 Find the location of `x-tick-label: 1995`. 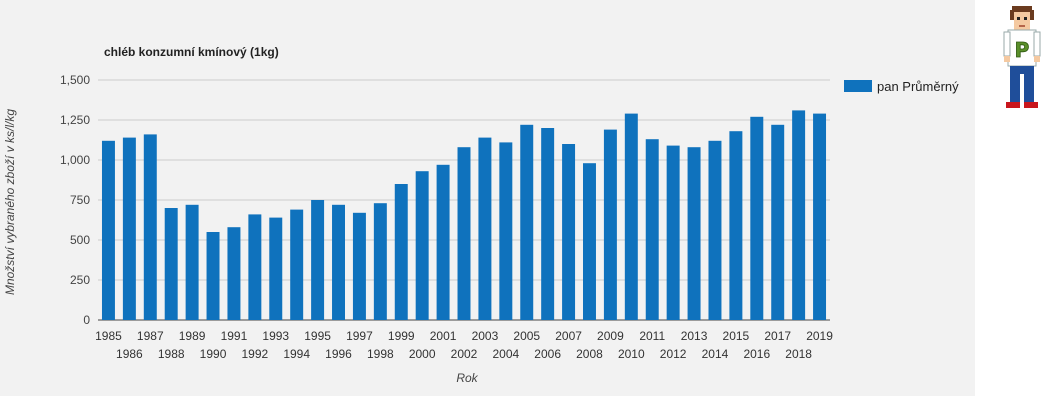

x-tick-label: 1995 is located at coordinates (317, 336).